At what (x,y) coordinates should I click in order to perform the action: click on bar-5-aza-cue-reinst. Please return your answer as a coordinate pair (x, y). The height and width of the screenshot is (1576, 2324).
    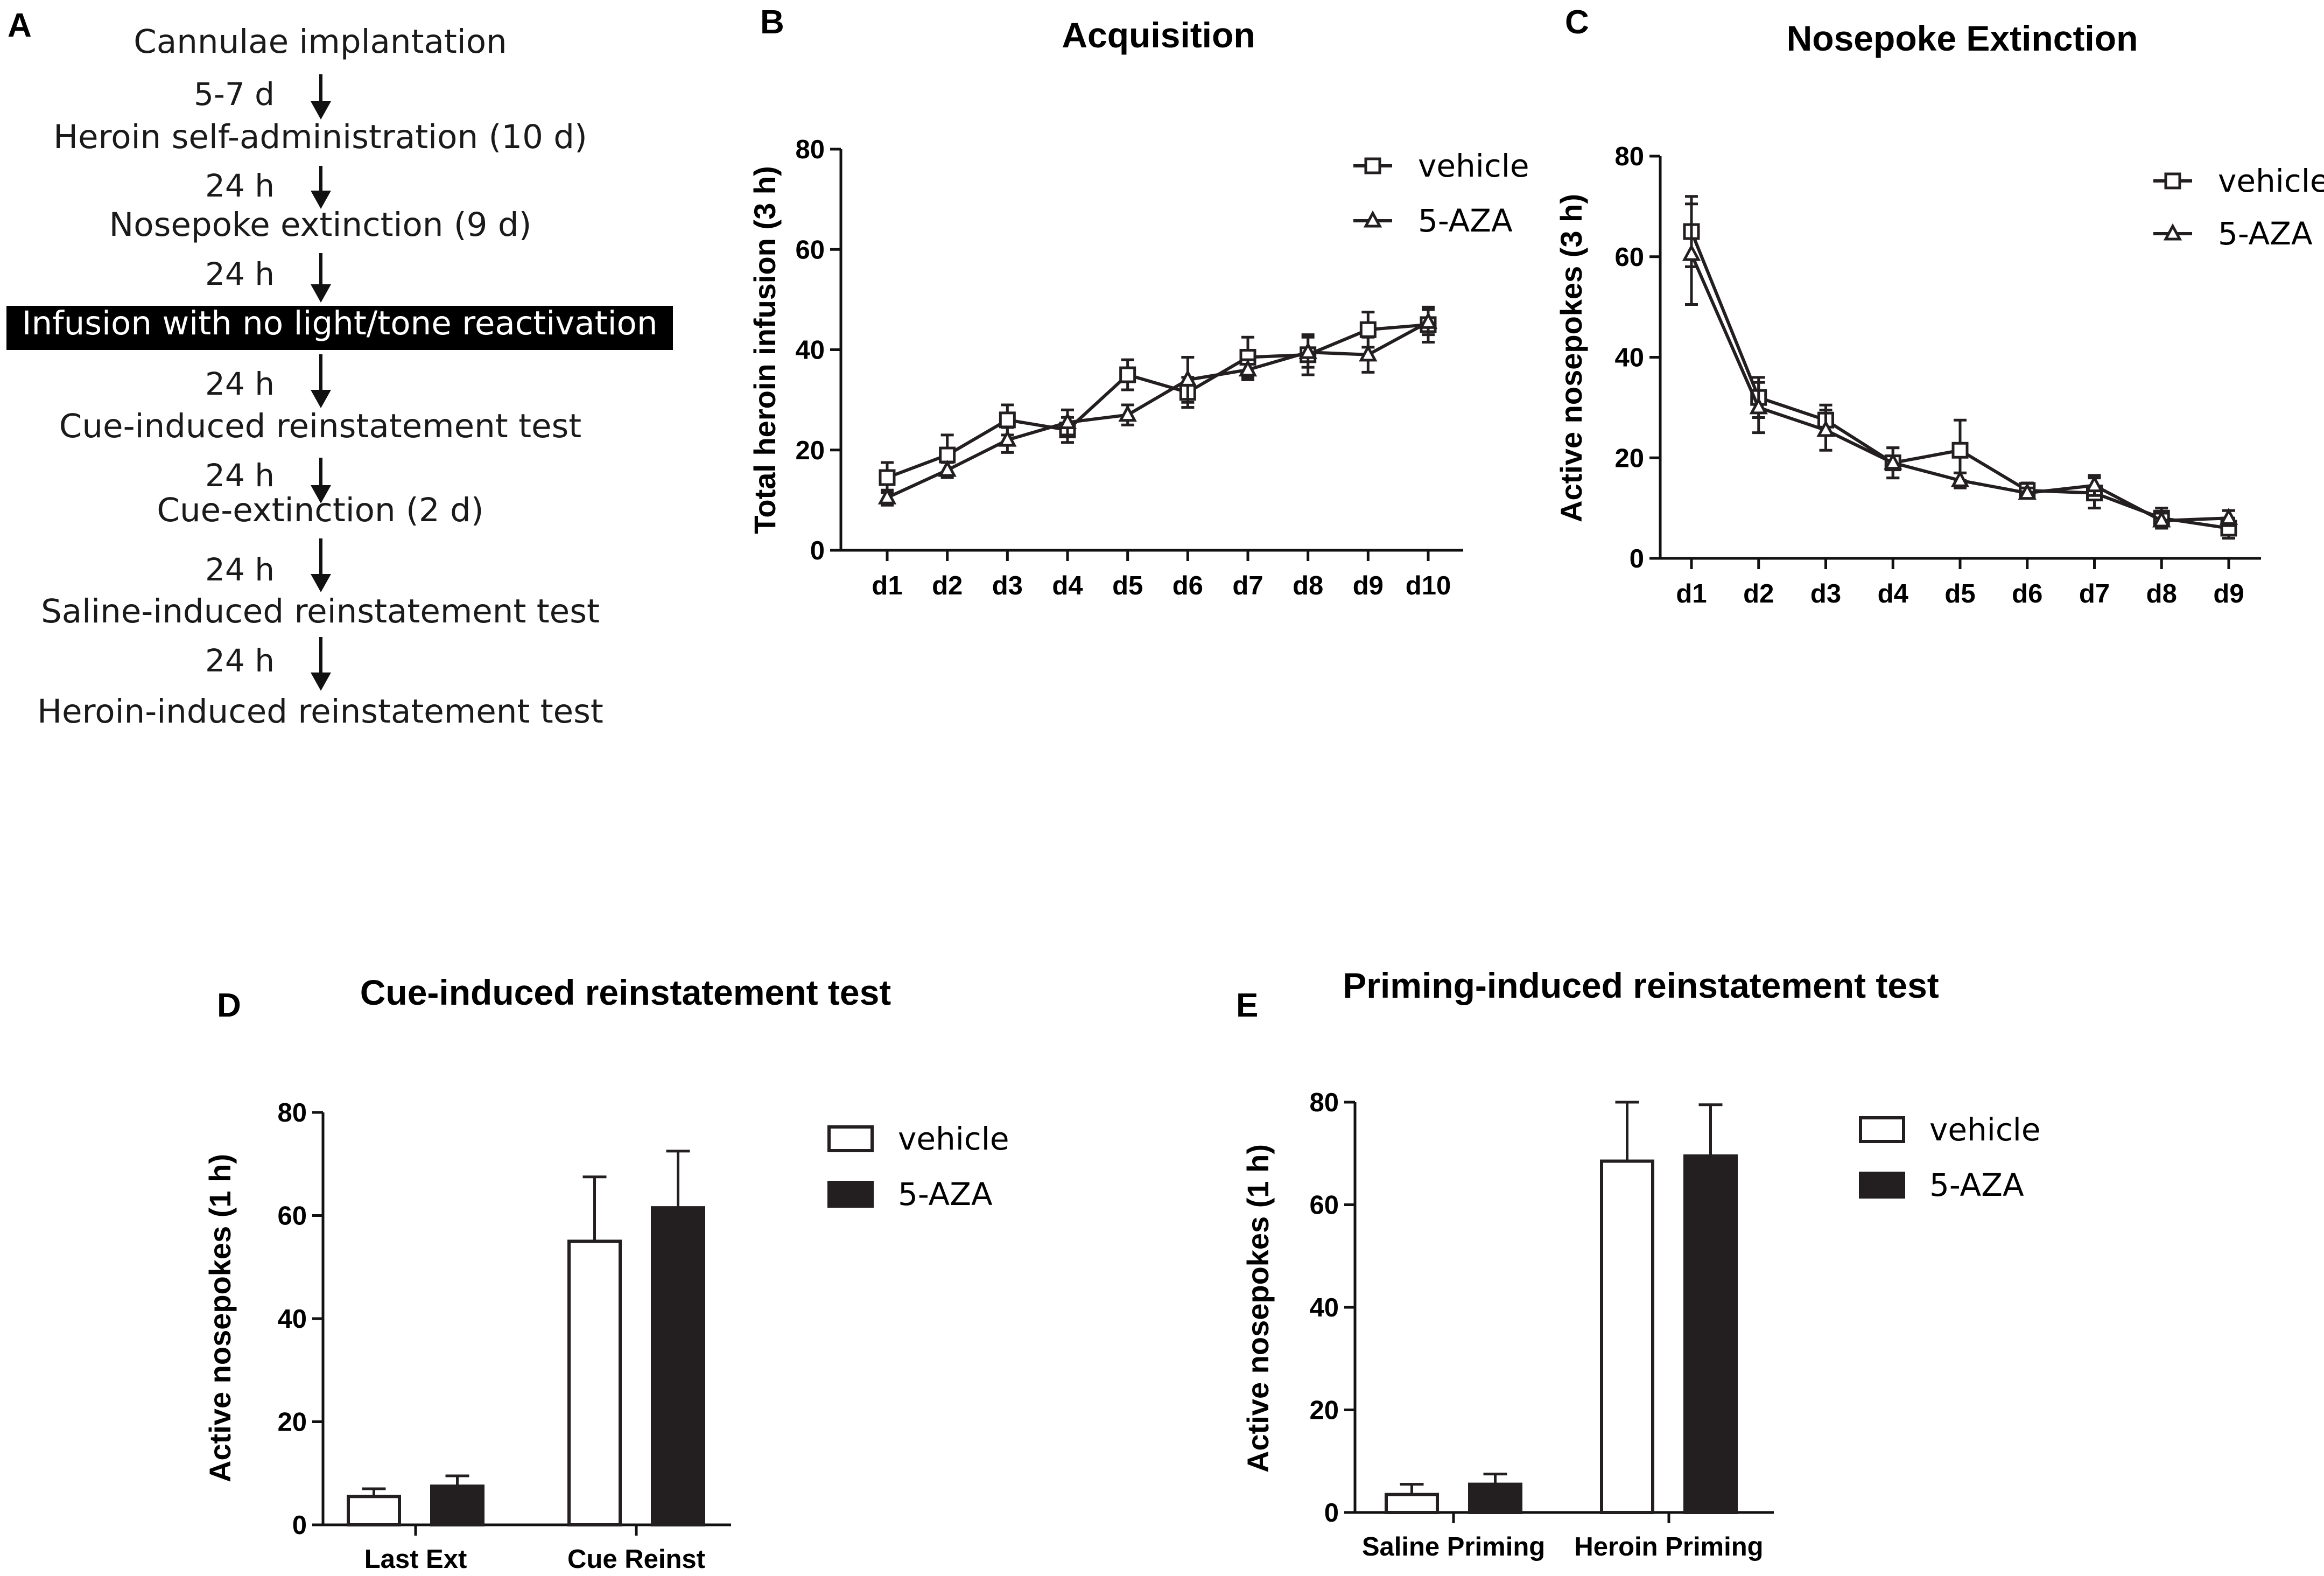
    Looking at the image, I should click on (678, 1366).